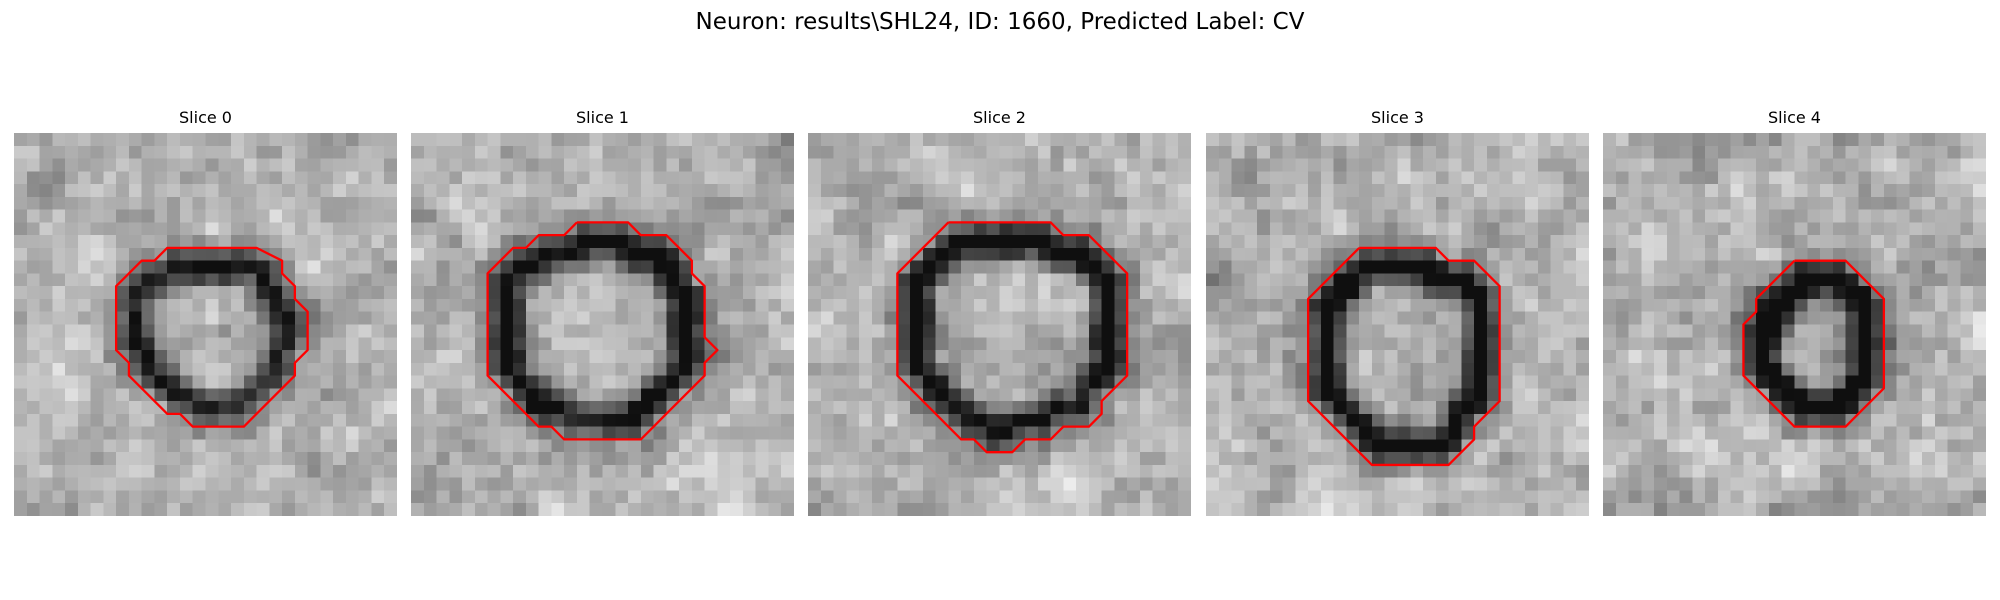 The width and height of the screenshot is (2000, 600). Describe the element at coordinates (1397, 117) in the screenshot. I see `slice-title-3: Slice 3` at that location.